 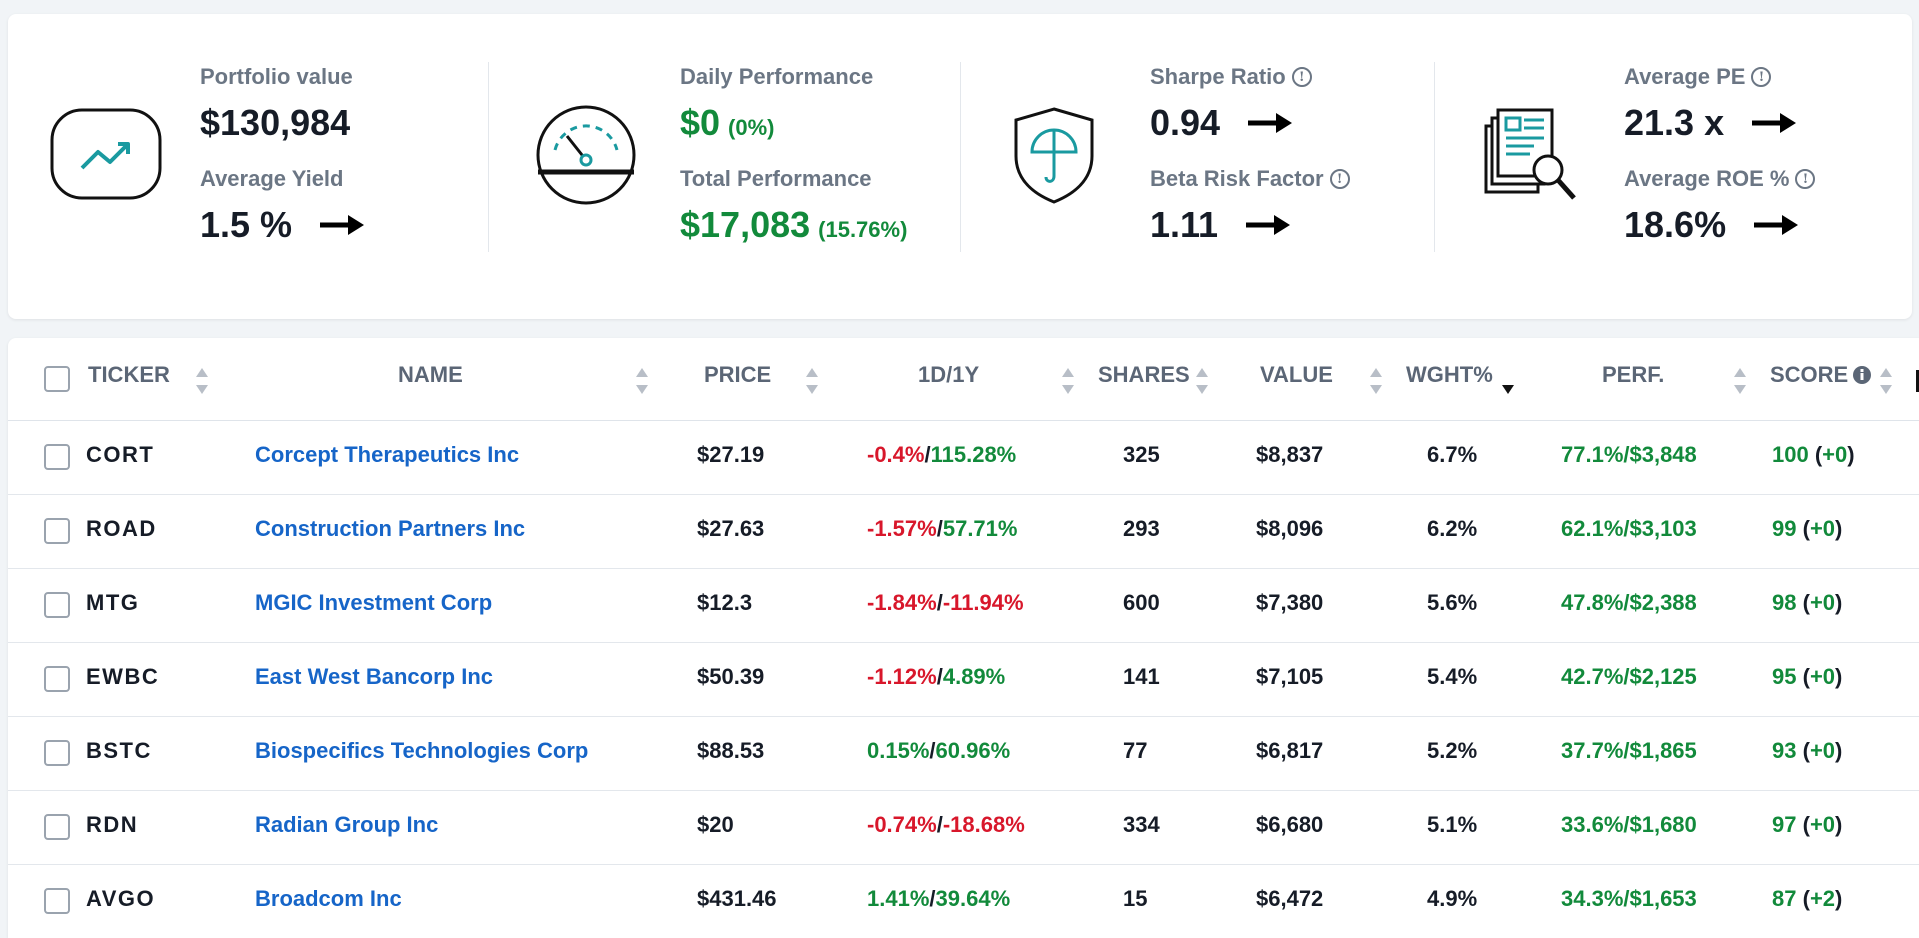 I want to click on score-cell: 98 (+0), so click(x=1807, y=602).